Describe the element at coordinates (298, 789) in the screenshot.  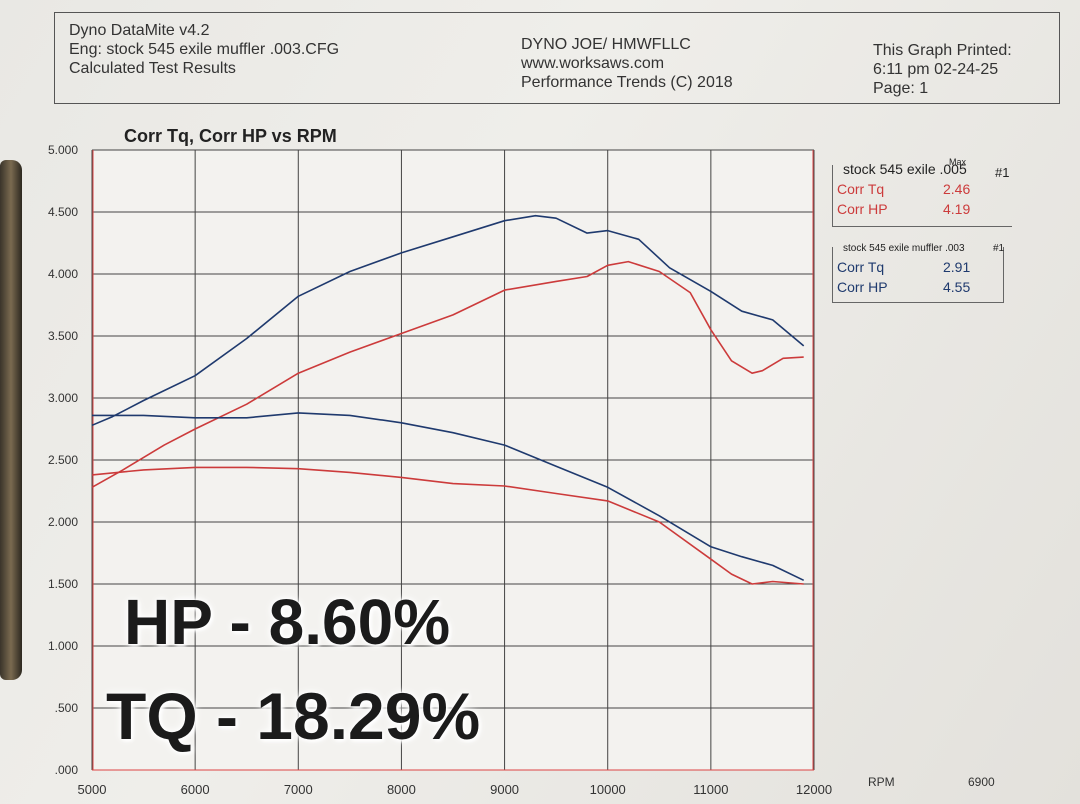
I see `x-tick-label: 7000` at that location.